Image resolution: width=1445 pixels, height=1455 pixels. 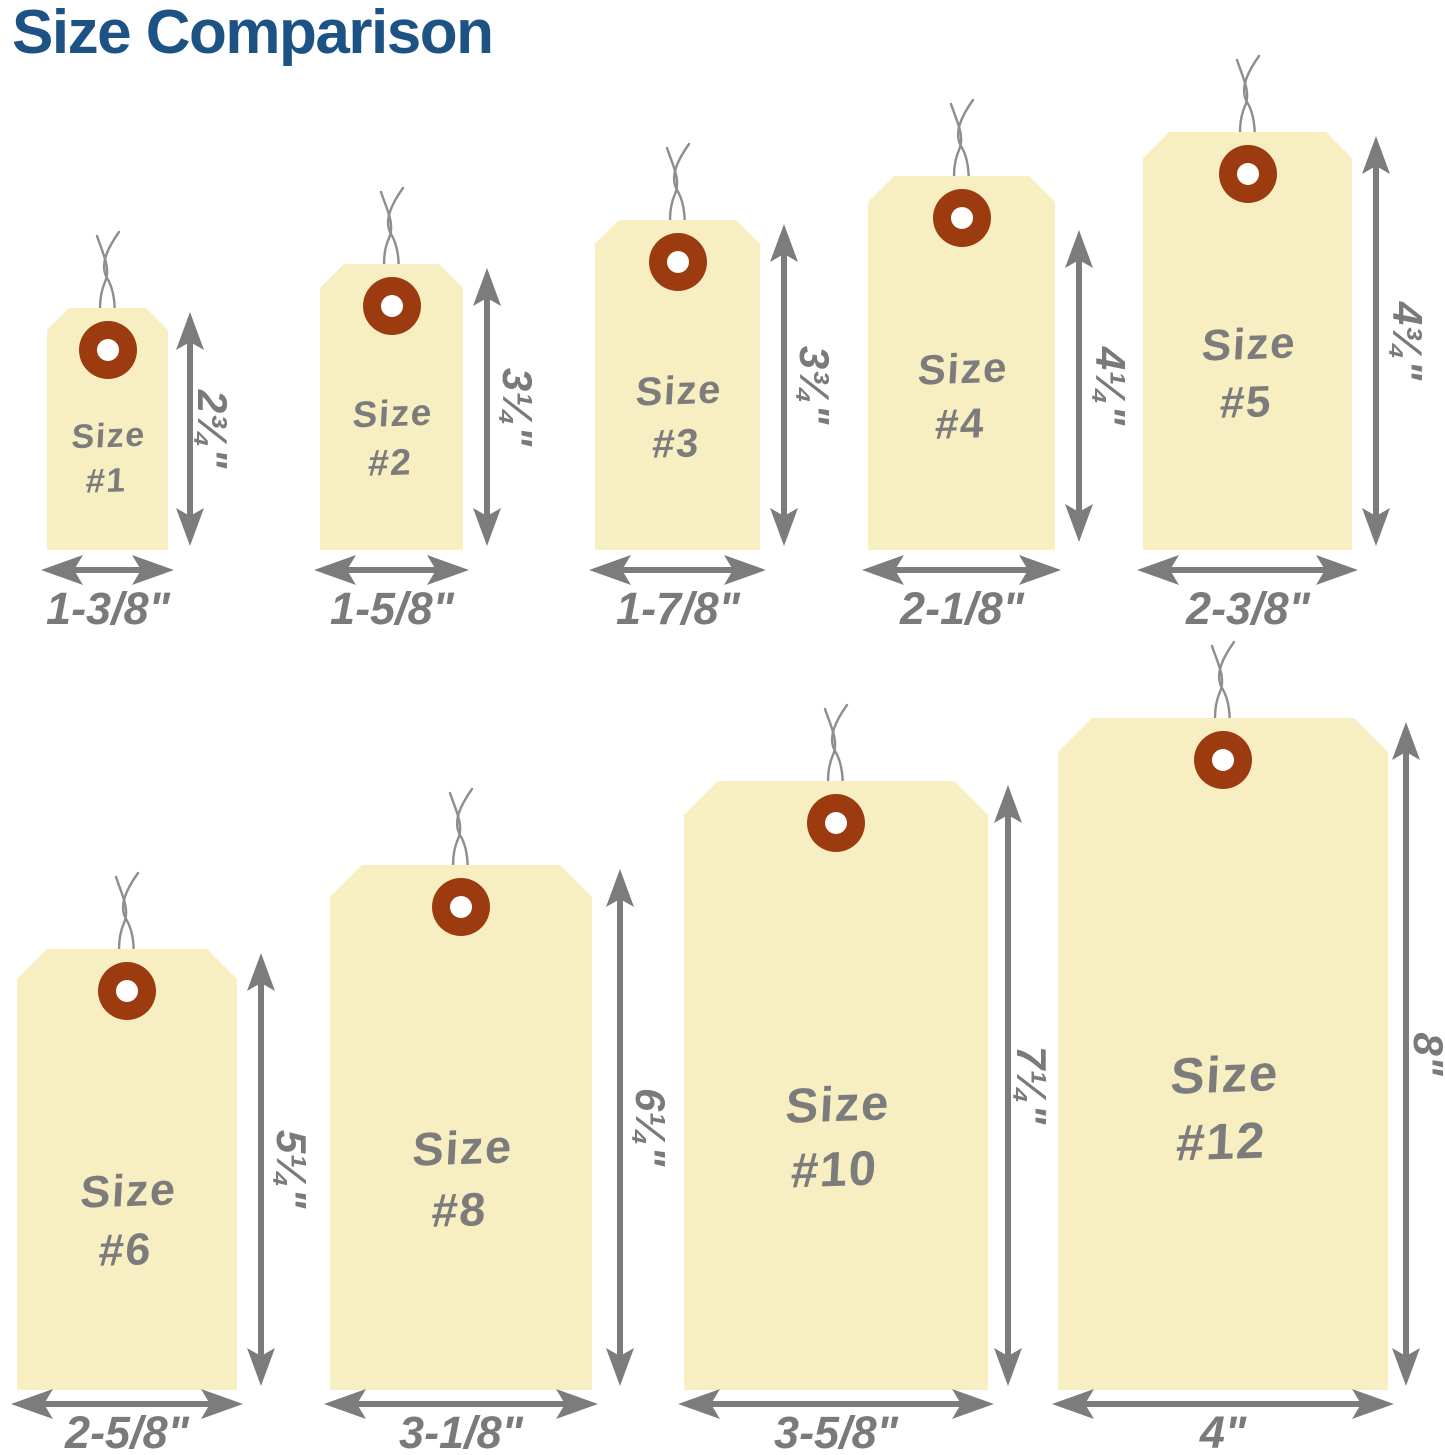 What do you see at coordinates (1223, 1431) in the screenshot?
I see `width-dimension: 4"` at bounding box center [1223, 1431].